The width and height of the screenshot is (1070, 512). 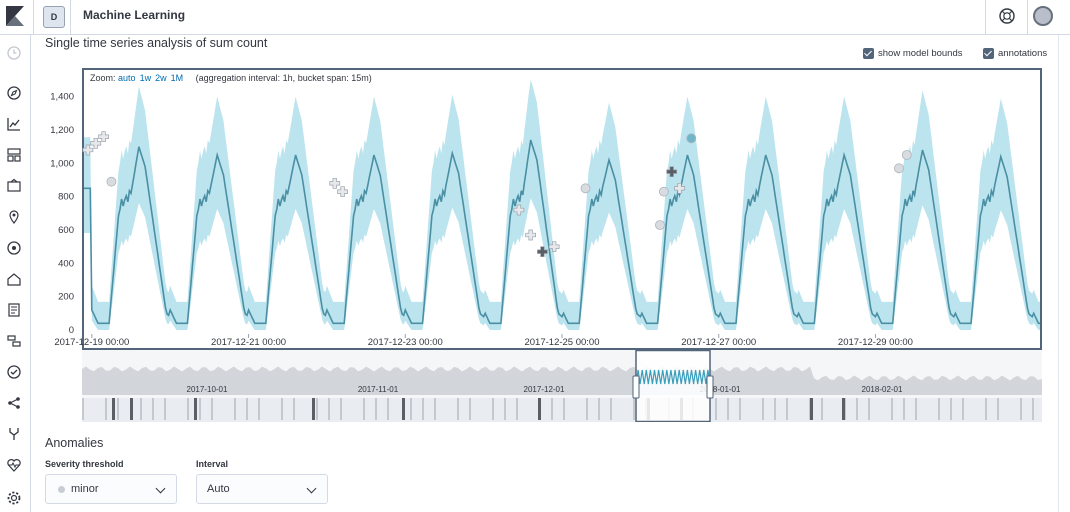 I want to click on y-tick-label: 200, so click(x=66, y=297).